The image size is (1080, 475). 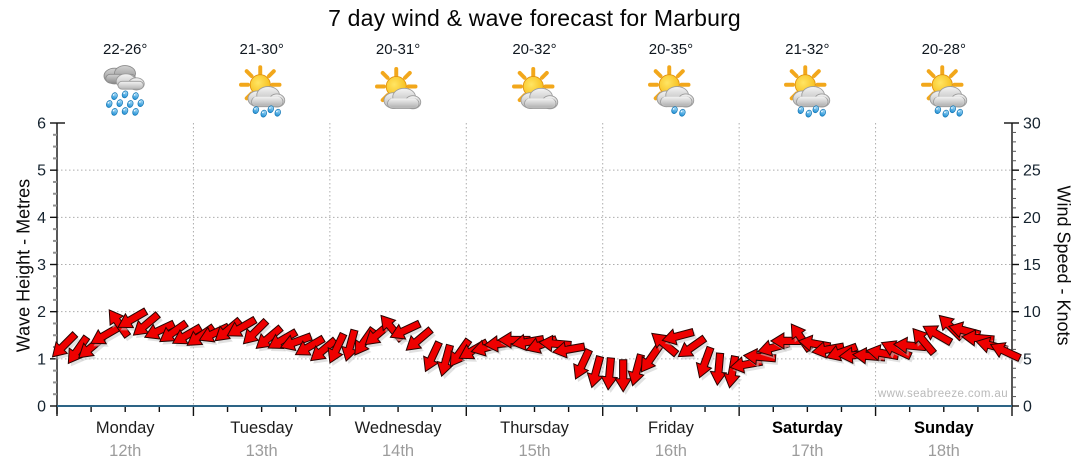 I want to click on temp-range-tuesday: 21-30°, so click(x=261, y=49).